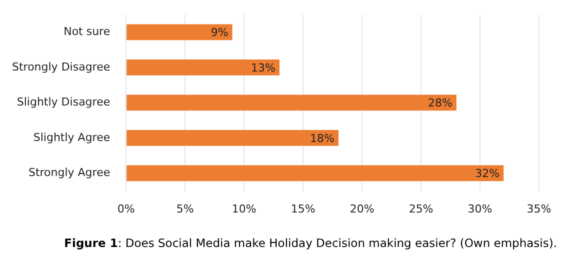  I want to click on x-tick-label: 15%, so click(303, 209).